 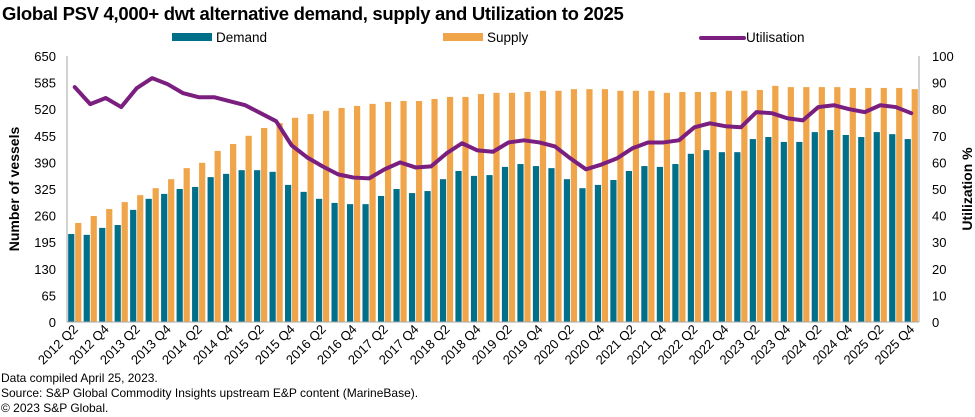 What do you see at coordinates (939, 83) in the screenshot?
I see `right-tick-label: 90` at bounding box center [939, 83].